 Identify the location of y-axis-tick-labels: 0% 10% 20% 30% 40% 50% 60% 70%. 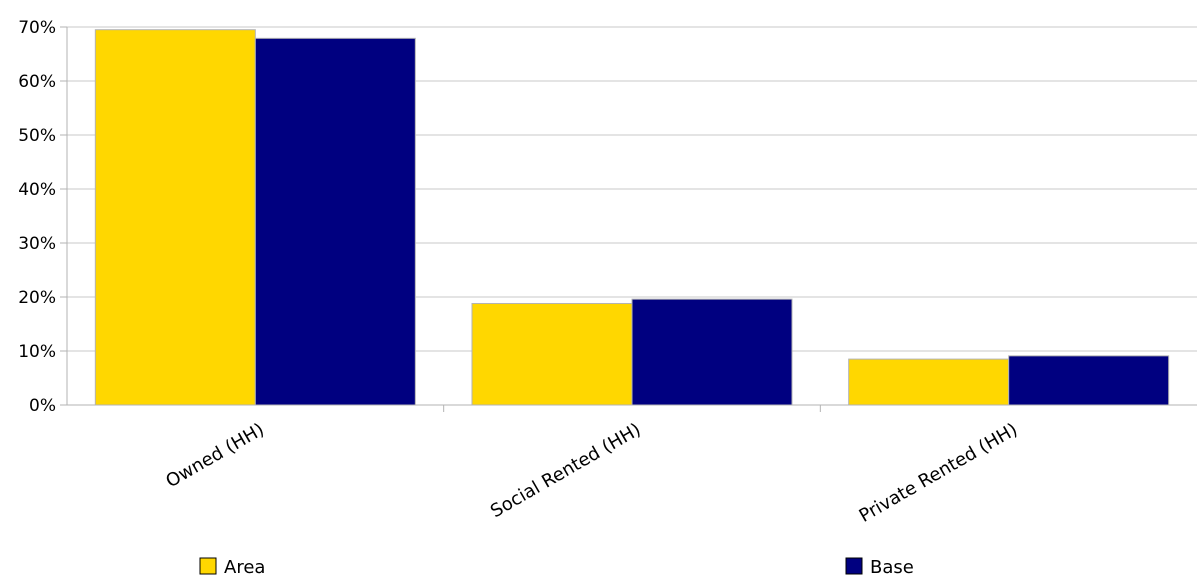
(37, 217).